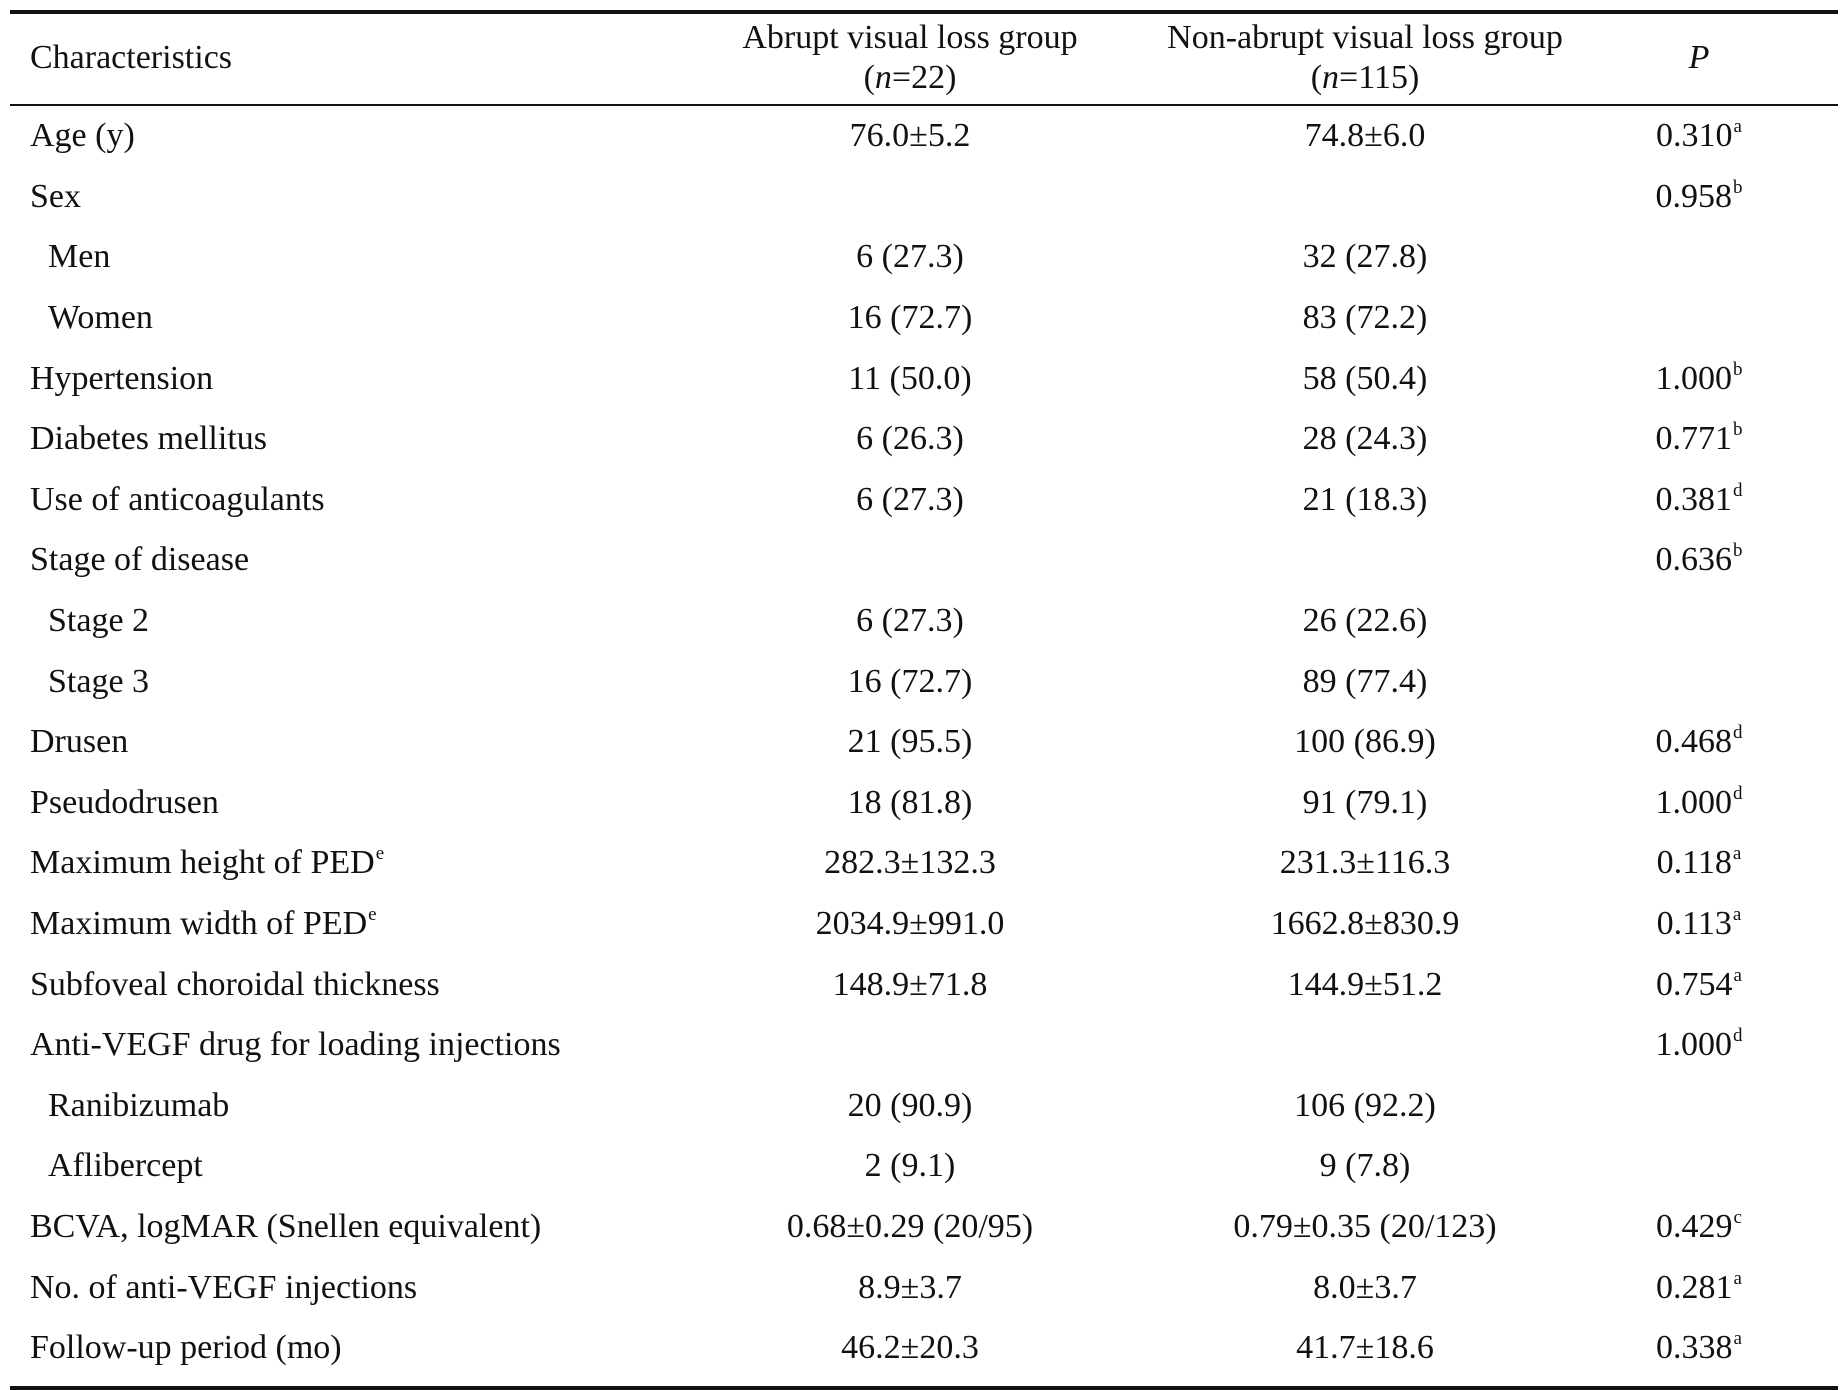  I want to click on abrupt-group-value: 282.3±132.3, so click(910, 863).